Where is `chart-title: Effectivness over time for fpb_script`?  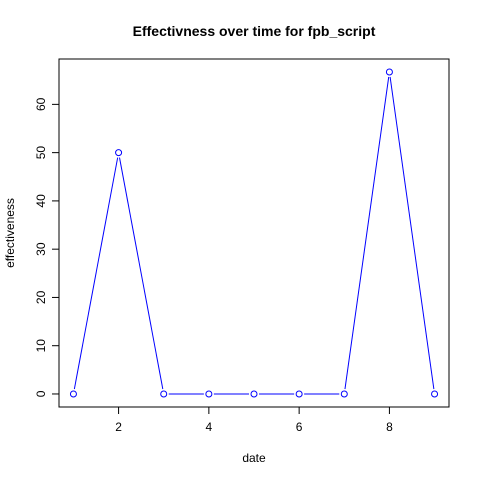 chart-title: Effectivness over time for fpb_script is located at coordinates (254, 31).